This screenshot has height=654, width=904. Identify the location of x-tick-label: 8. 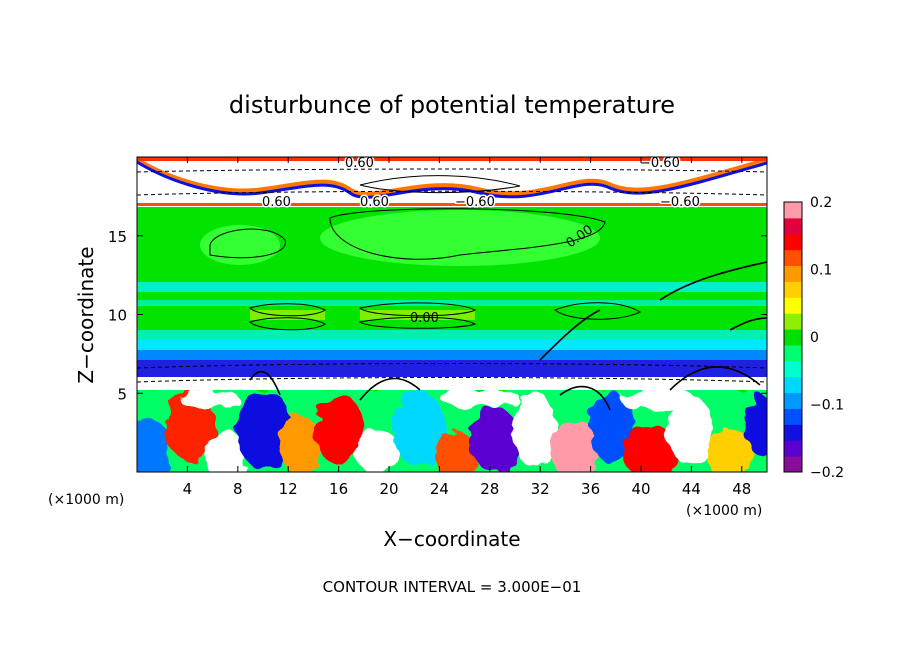
(238, 489).